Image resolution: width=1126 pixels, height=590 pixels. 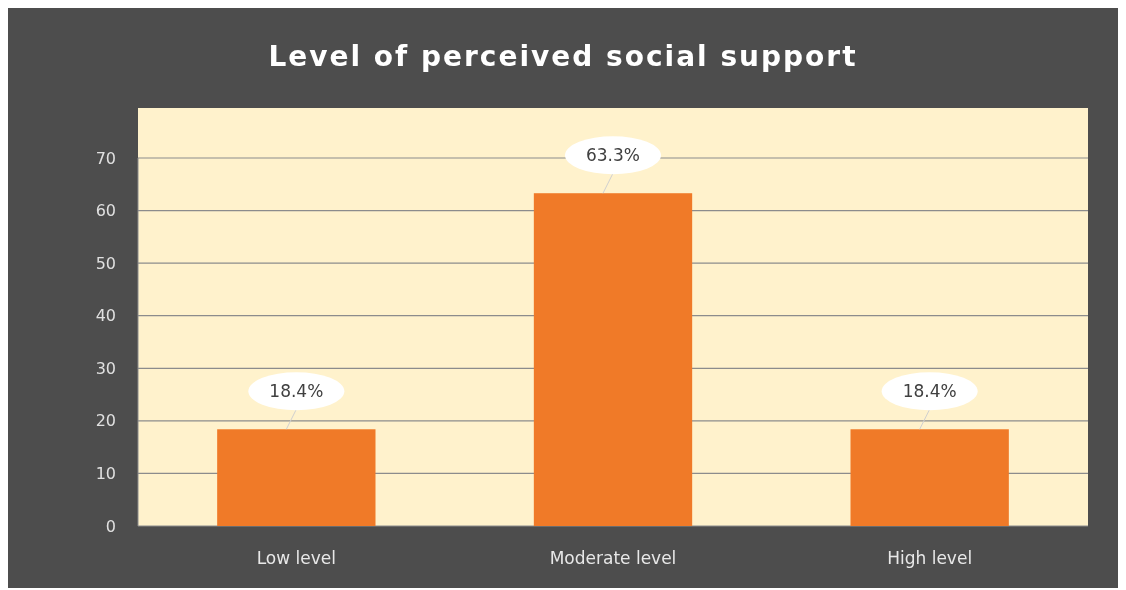 What do you see at coordinates (563, 56) in the screenshot?
I see `chart-title: Level of perceived social support` at bounding box center [563, 56].